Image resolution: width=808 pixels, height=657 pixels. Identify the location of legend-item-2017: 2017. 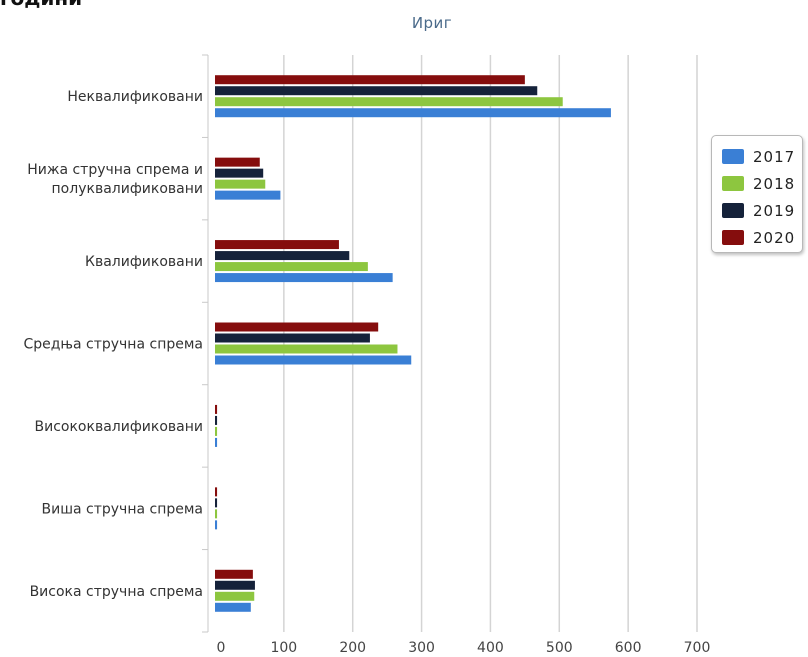
(762, 156).